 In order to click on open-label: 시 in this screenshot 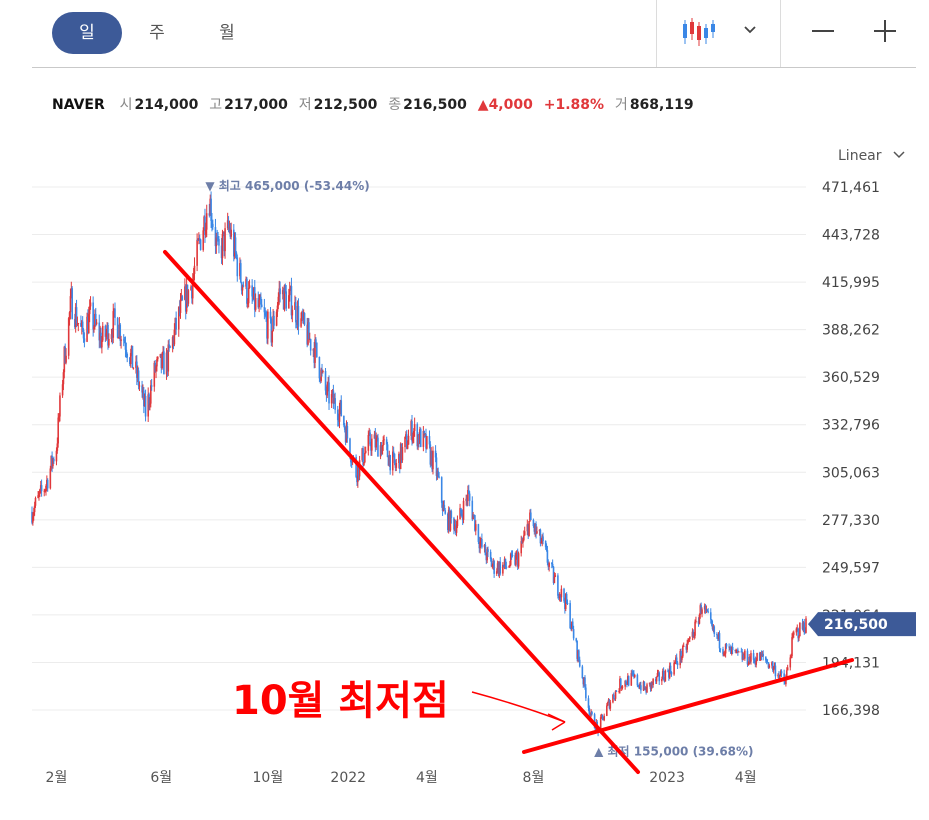, I will do `click(126, 105)`.